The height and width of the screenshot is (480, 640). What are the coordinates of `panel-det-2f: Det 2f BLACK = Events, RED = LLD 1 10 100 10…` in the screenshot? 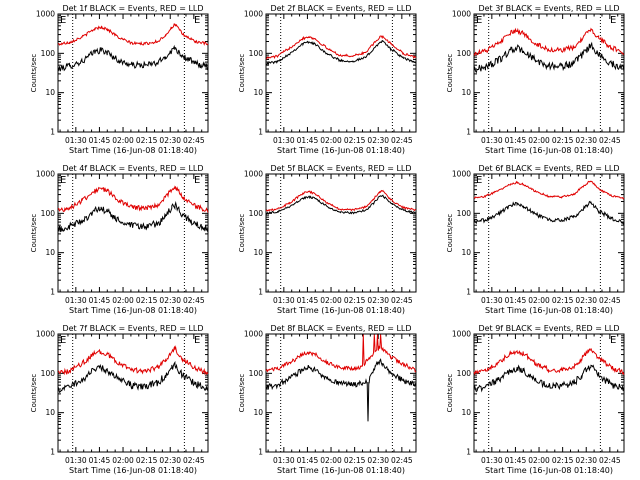 It's located at (327, 79).